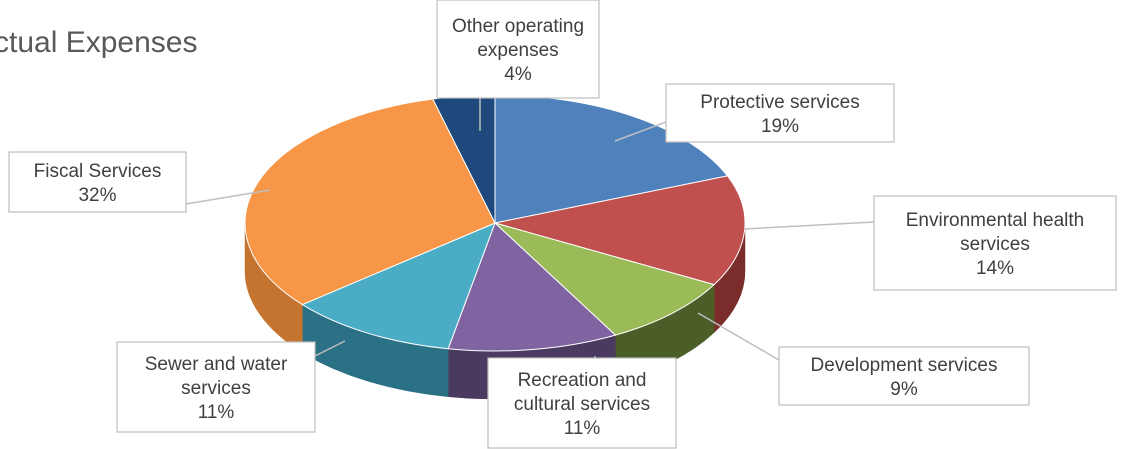  I want to click on slice-name: cultural services, so click(582, 404).